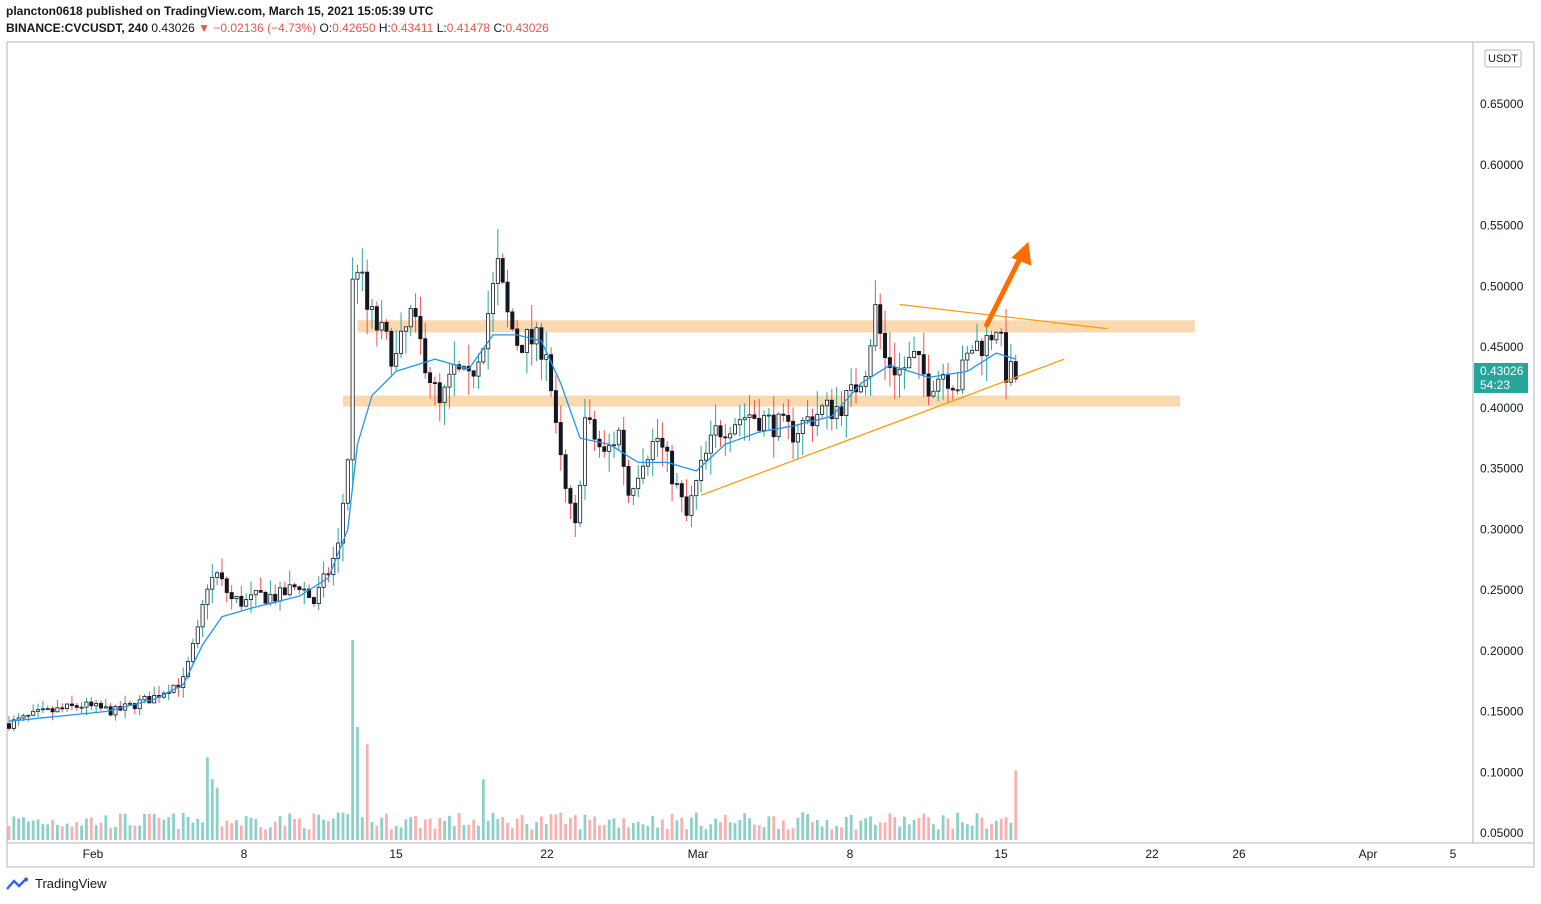 The width and height of the screenshot is (1541, 904). I want to click on price-change: −0.02136 (−4.73%), so click(265, 28).